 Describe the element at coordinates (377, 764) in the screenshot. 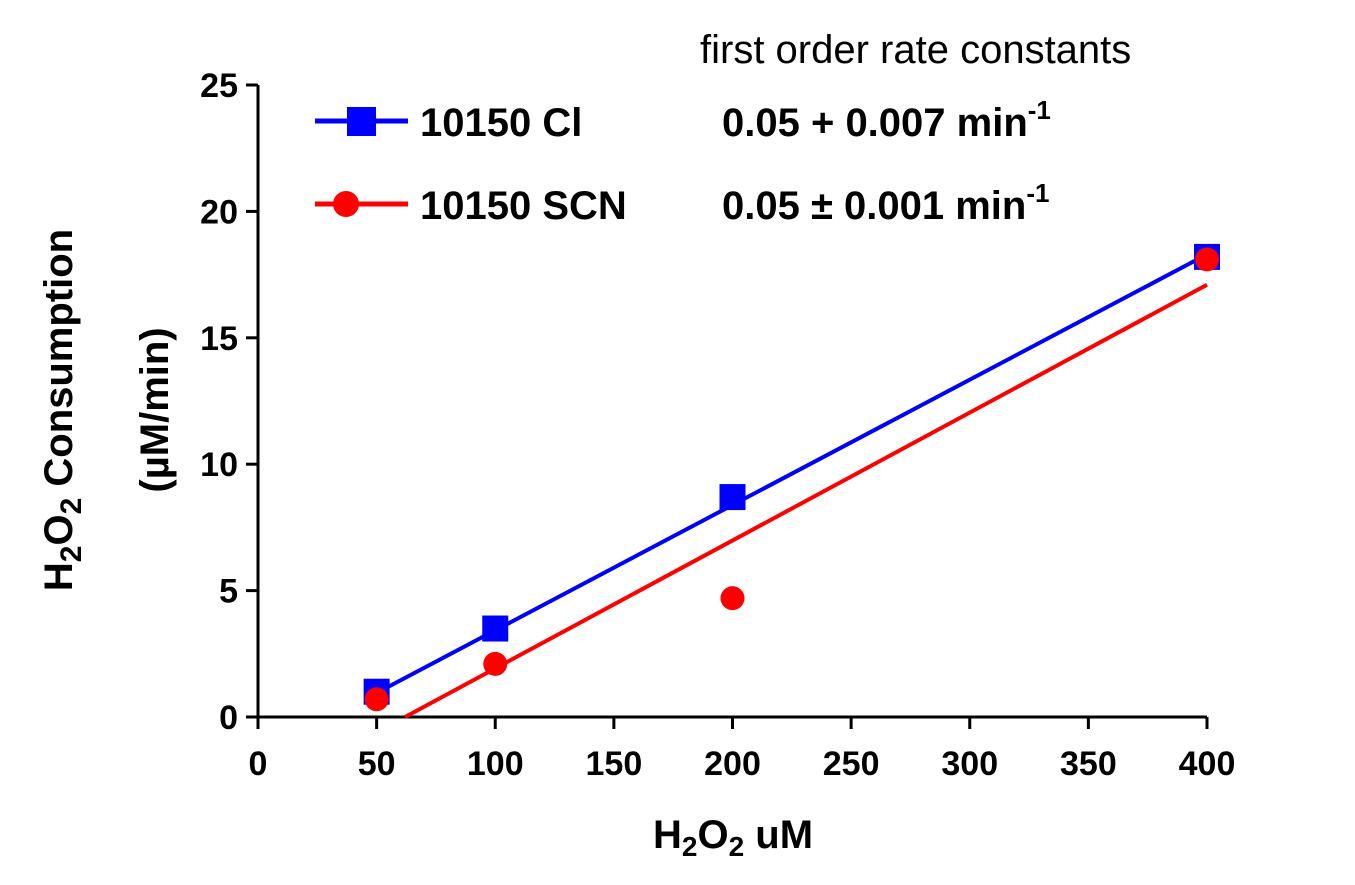

I see `x-tick-label: 50` at that location.